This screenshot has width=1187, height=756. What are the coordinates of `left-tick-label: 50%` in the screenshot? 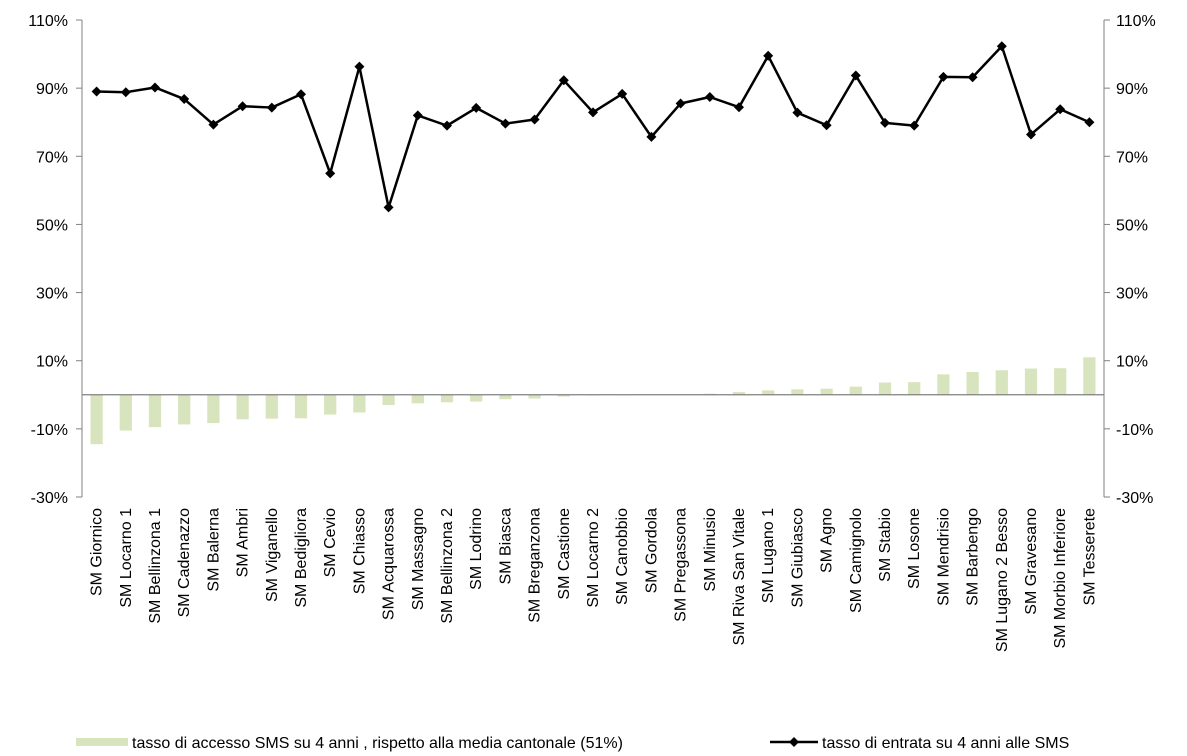 It's located at (52, 225).